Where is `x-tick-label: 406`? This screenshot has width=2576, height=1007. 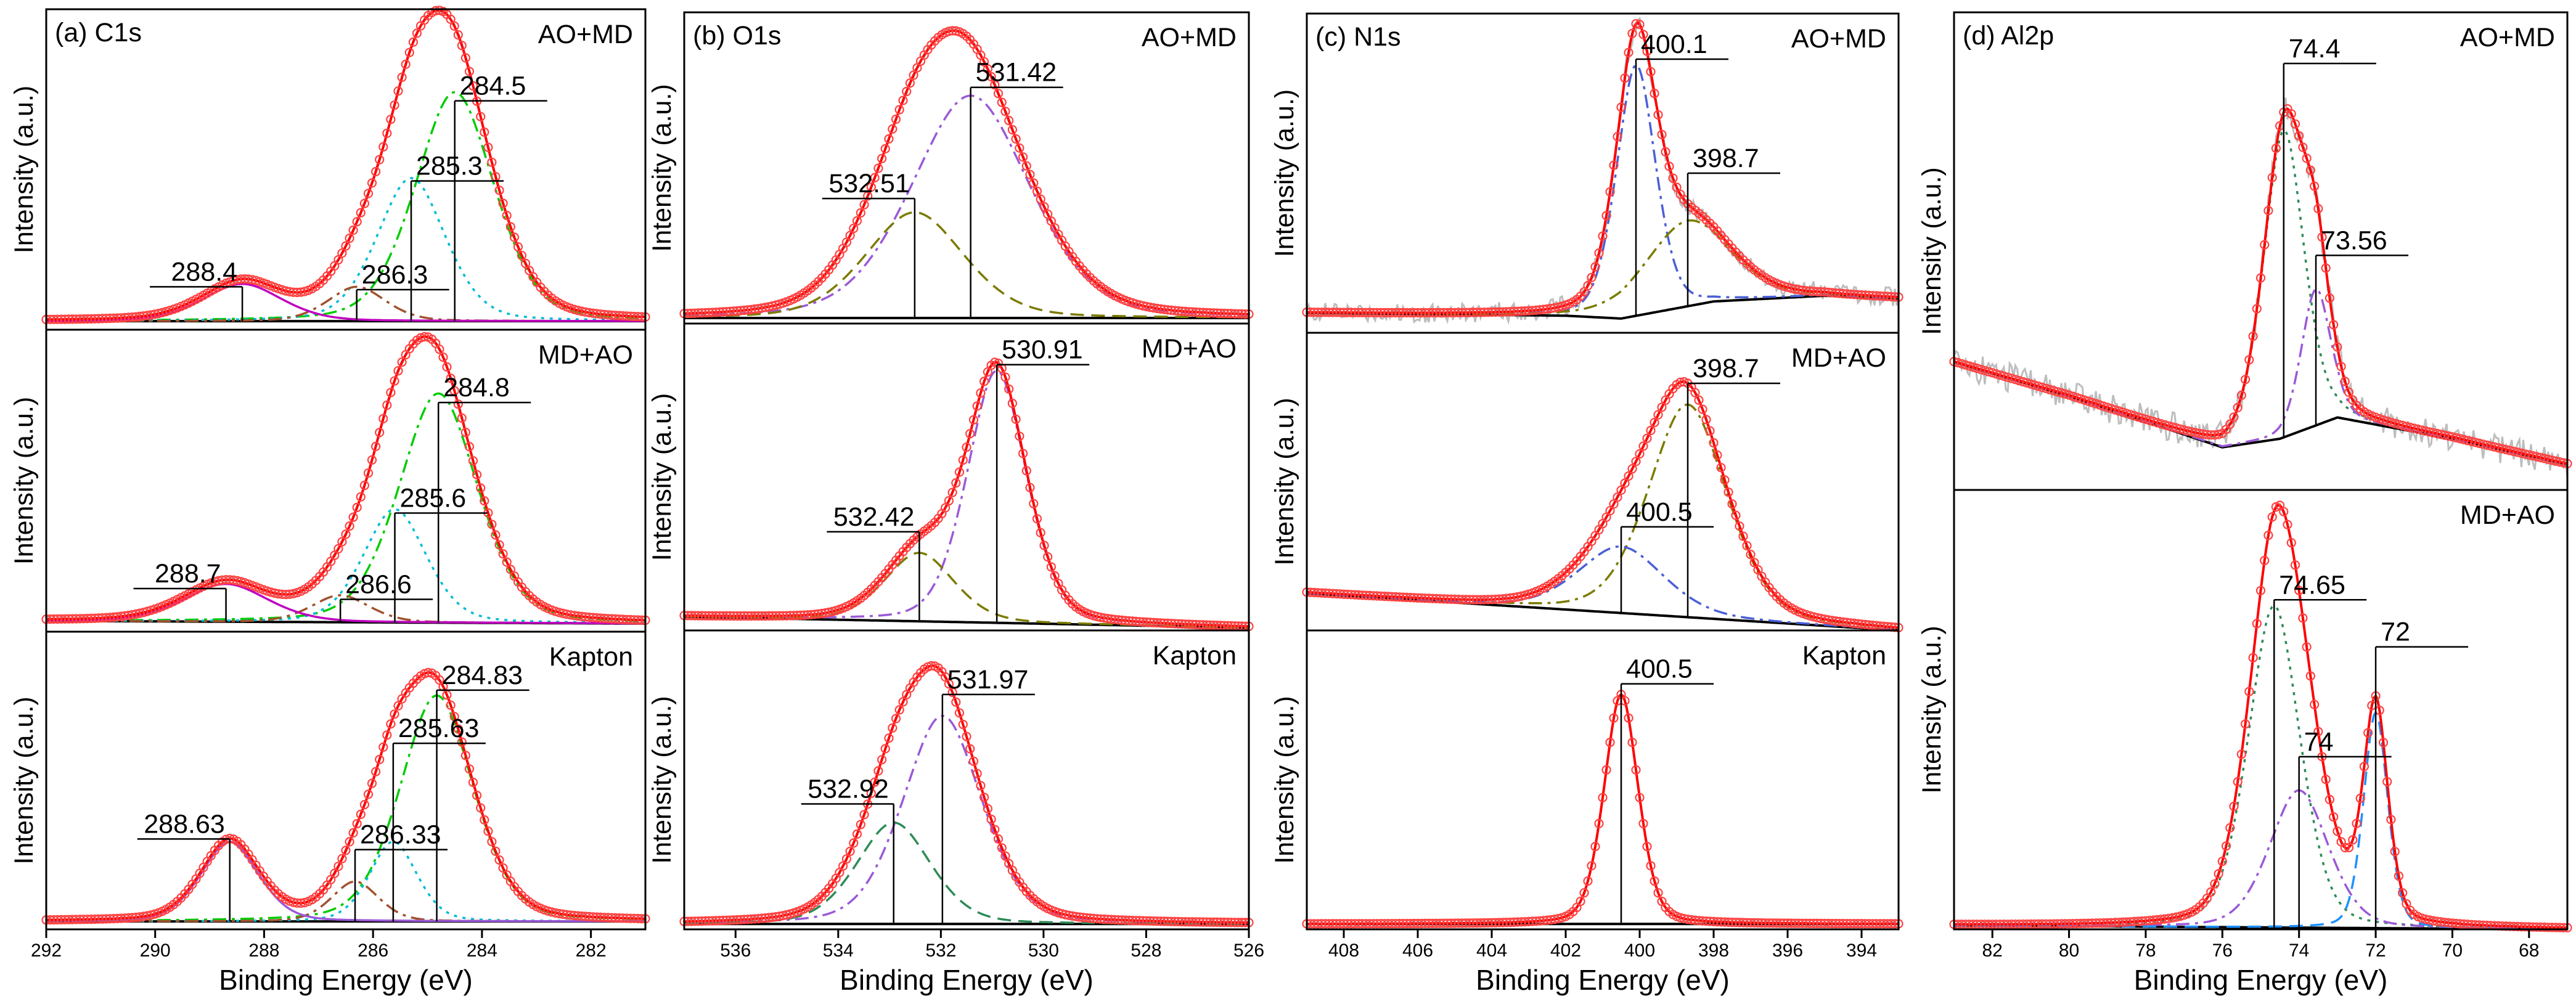 x-tick-label: 406 is located at coordinates (1417, 950).